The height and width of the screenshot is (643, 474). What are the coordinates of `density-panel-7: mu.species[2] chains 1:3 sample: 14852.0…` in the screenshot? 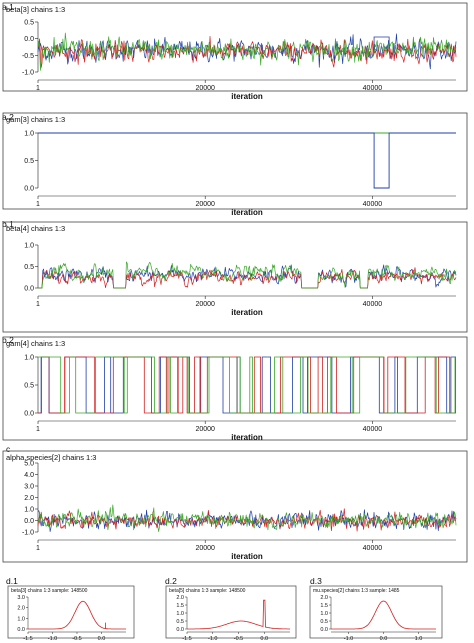 It's located at (376, 613).